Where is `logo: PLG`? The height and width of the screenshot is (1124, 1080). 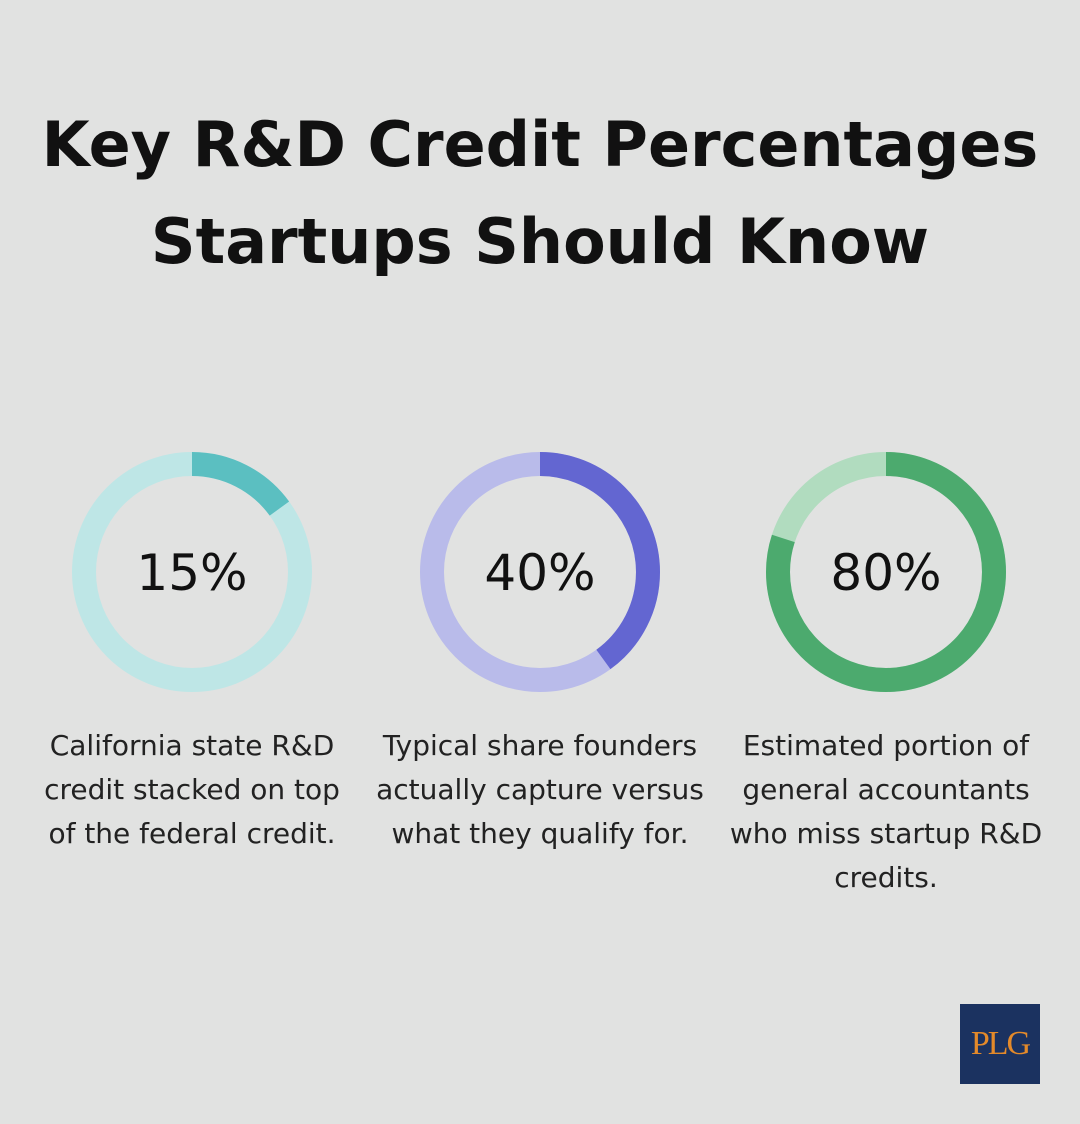 logo: PLG is located at coordinates (1000, 1044).